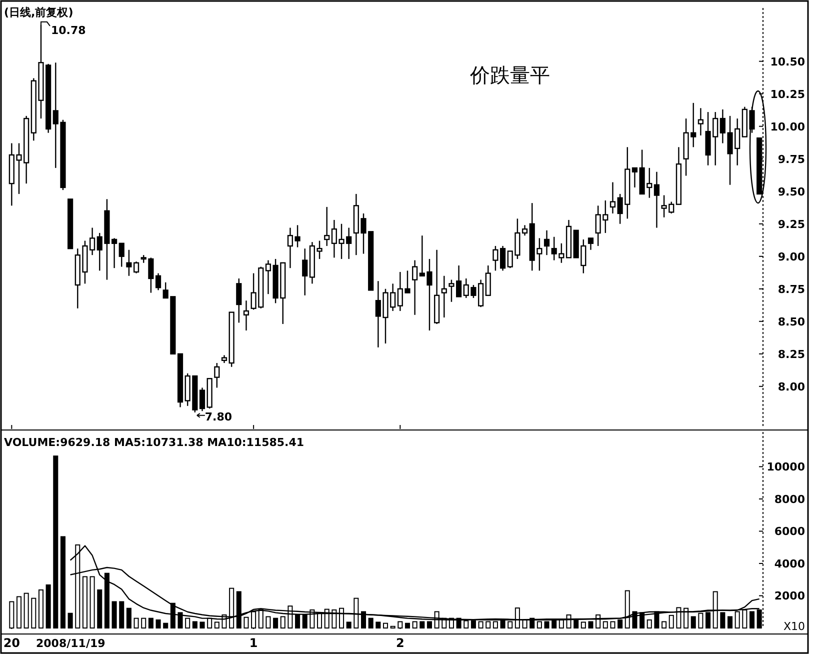 Image resolution: width=817 pixels, height=654 pixels. I want to click on x-tick-label: 2, so click(400, 643).